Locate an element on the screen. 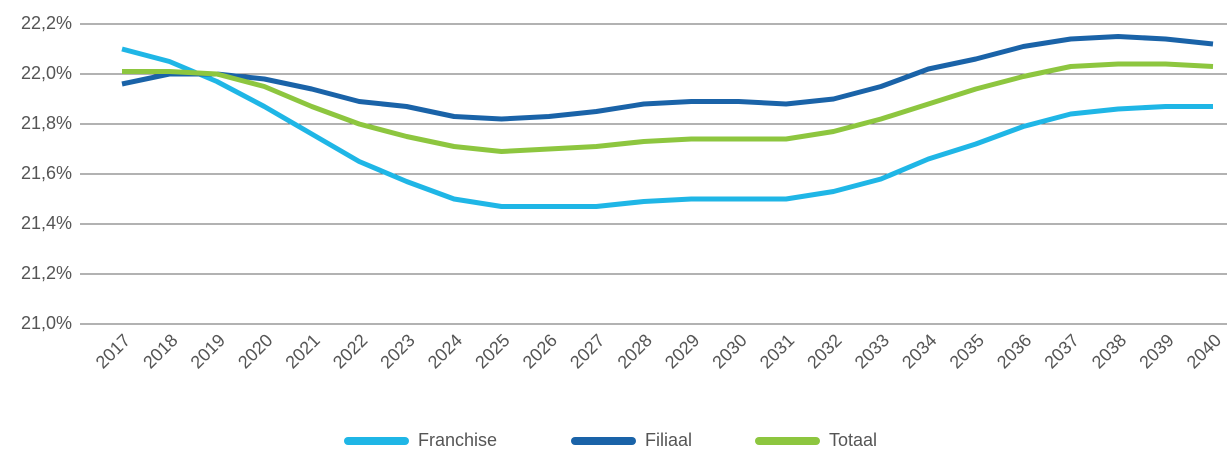 The image size is (1227, 454). y-tick-label: 21,0% is located at coordinates (46, 323).